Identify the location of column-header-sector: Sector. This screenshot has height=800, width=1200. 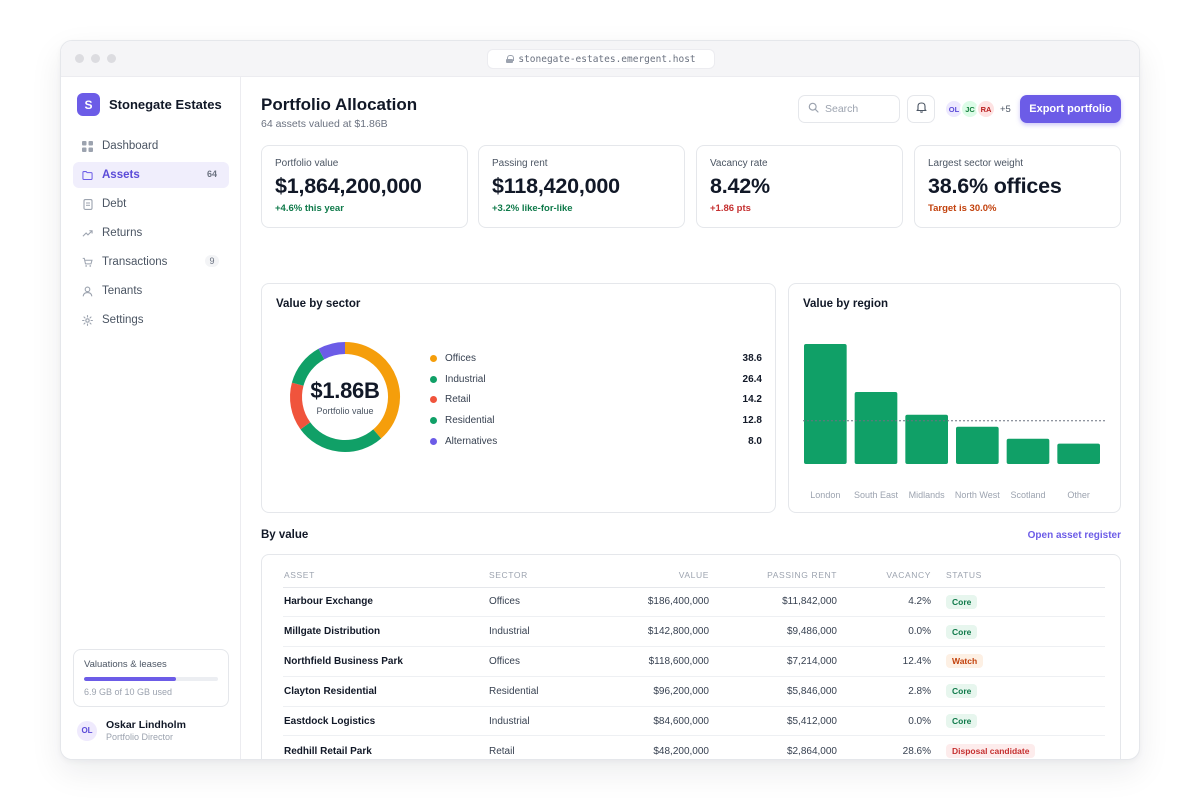
(549, 575).